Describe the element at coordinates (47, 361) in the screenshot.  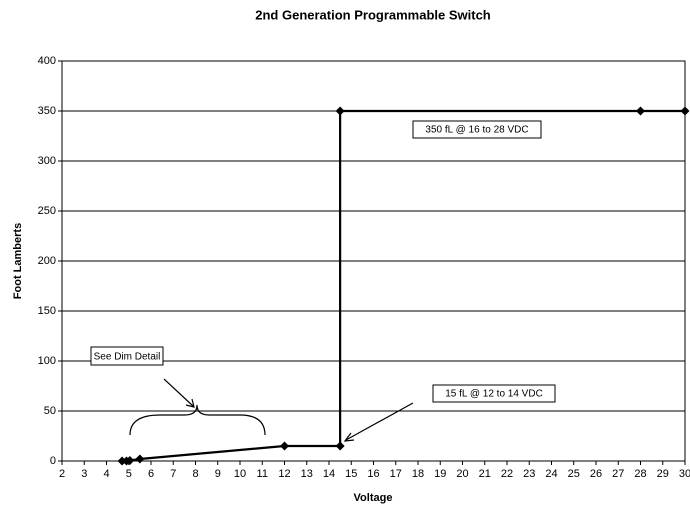
I see `y-tick-label: 100` at that location.